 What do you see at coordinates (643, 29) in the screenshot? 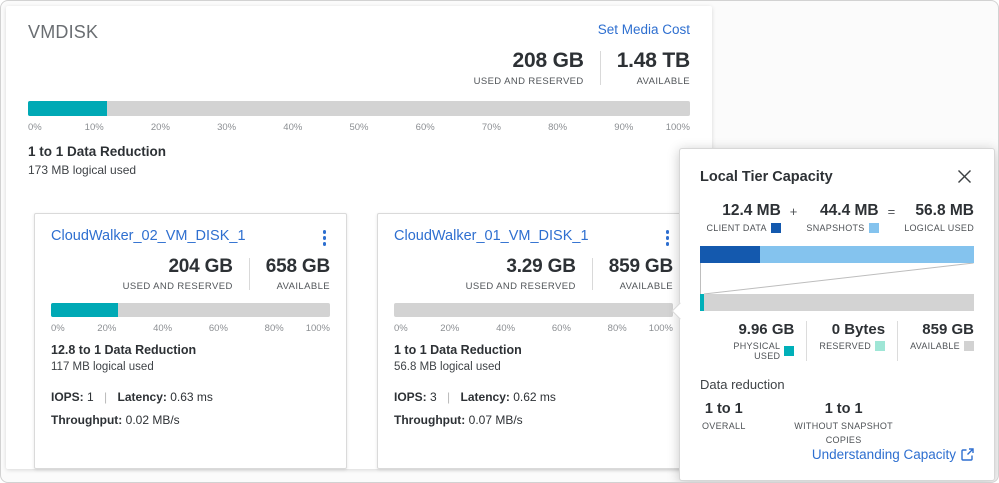
I see `set-media-cost-link: Set Media Cost` at bounding box center [643, 29].